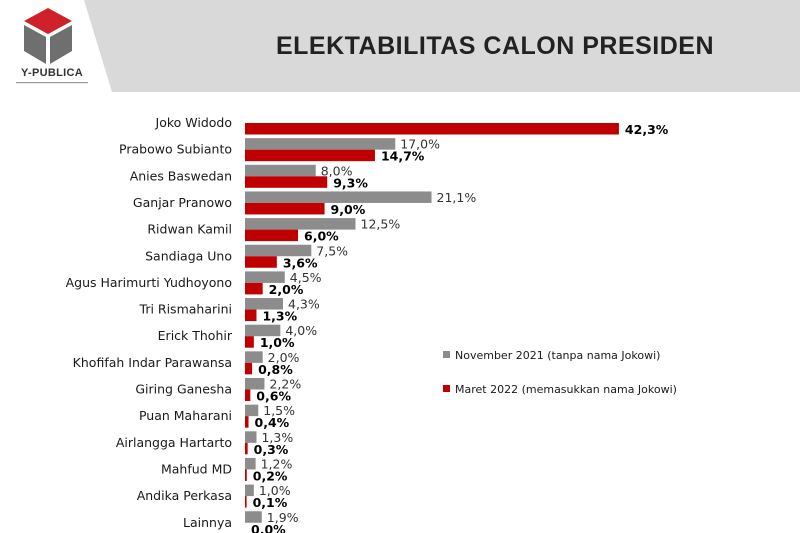  Describe the element at coordinates (275, 369) in the screenshot. I see `value-label-mar-2022: 0,8%` at that location.